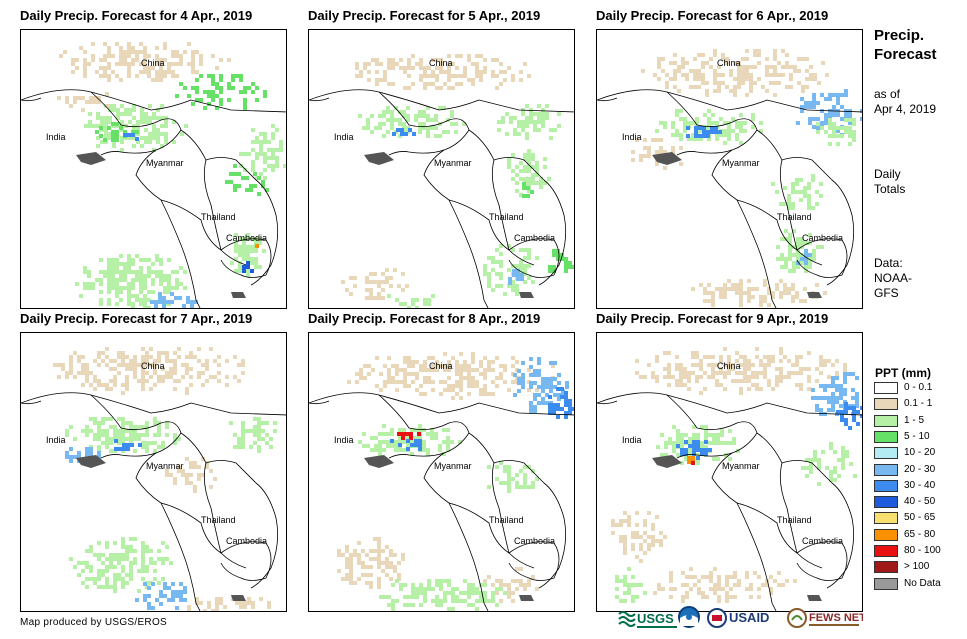 This screenshot has height=639, width=967. What do you see at coordinates (918, 404) in the screenshot?
I see `legend-label: 0.1 - 1` at bounding box center [918, 404].